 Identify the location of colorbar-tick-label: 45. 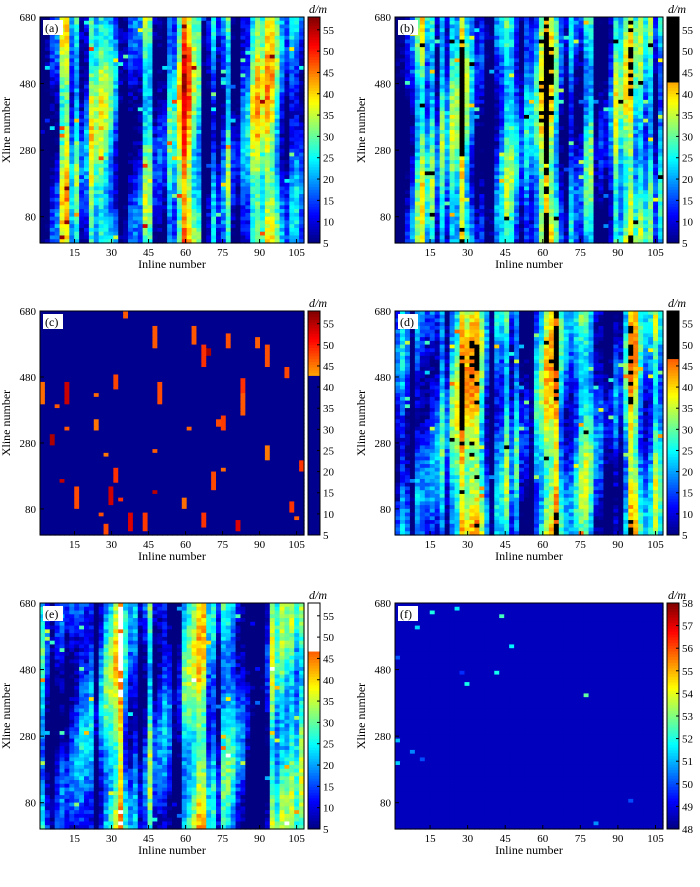
(329, 73).